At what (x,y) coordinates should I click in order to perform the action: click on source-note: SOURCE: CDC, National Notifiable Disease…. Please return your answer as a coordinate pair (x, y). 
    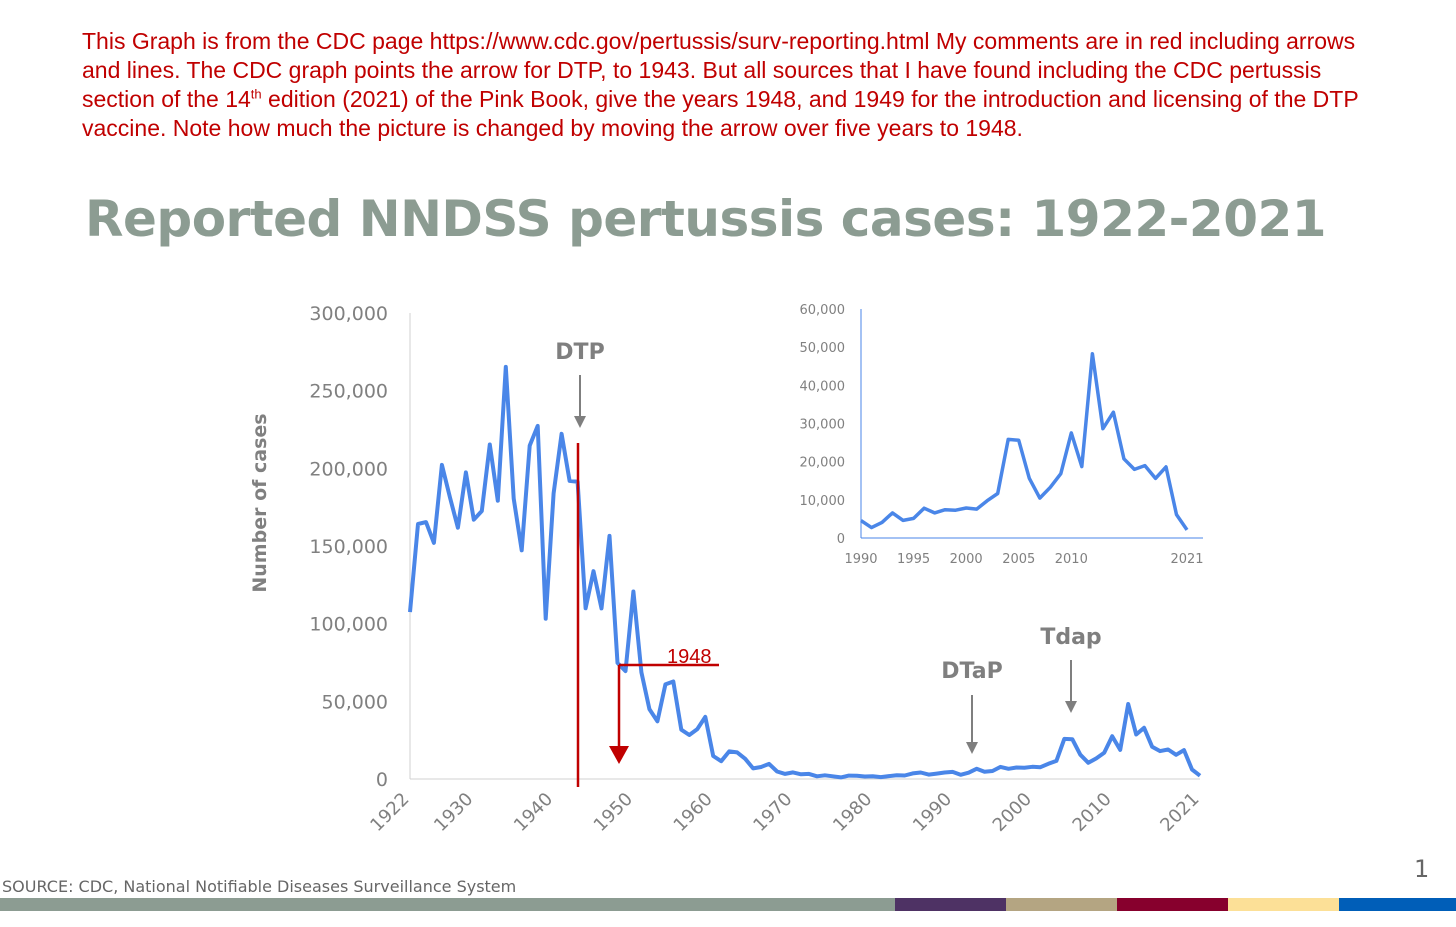
    Looking at the image, I should click on (259, 886).